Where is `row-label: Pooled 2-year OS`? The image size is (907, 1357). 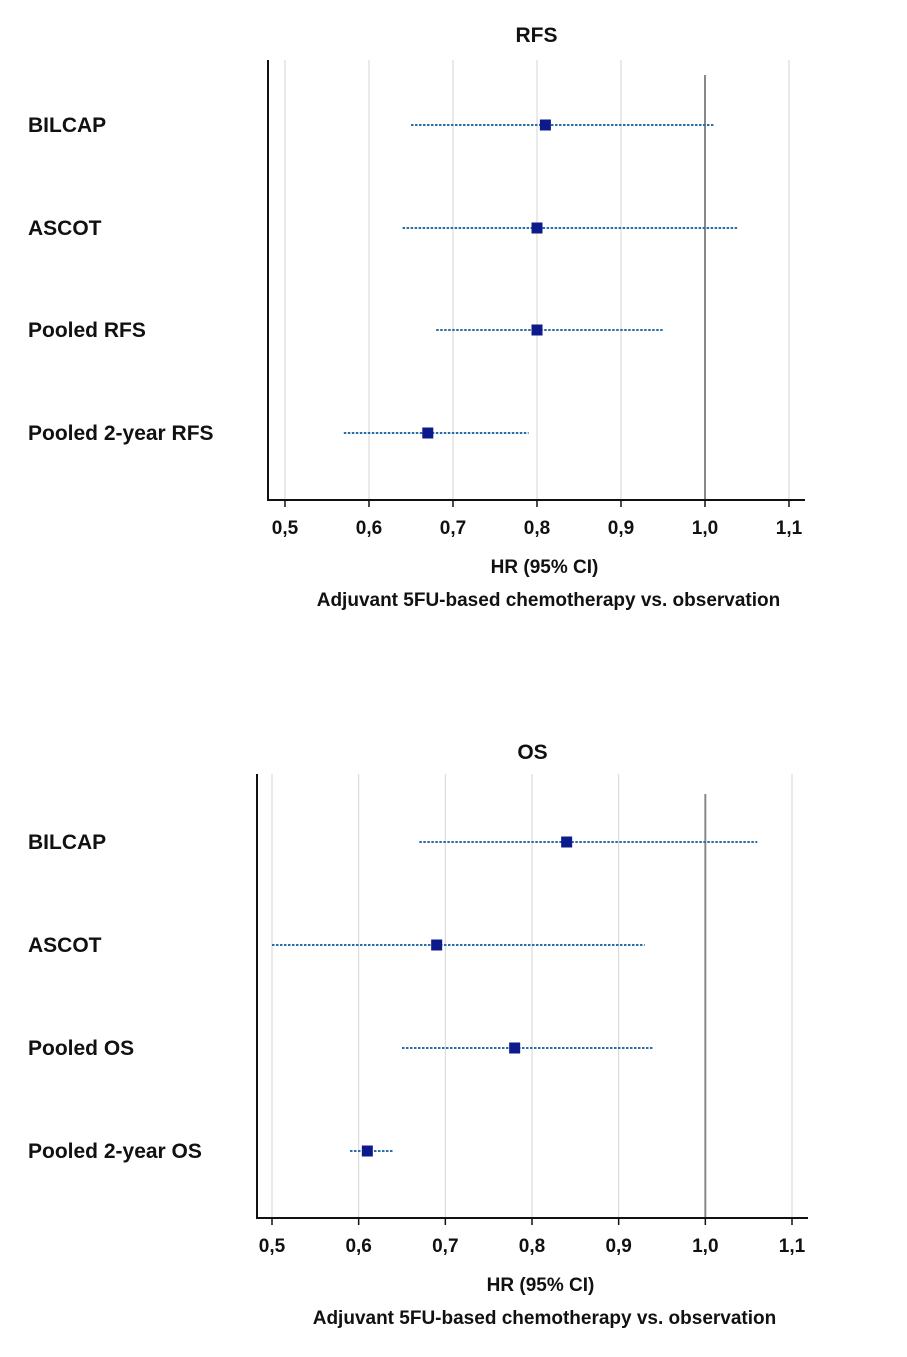
row-label: Pooled 2-year OS is located at coordinates (115, 1151).